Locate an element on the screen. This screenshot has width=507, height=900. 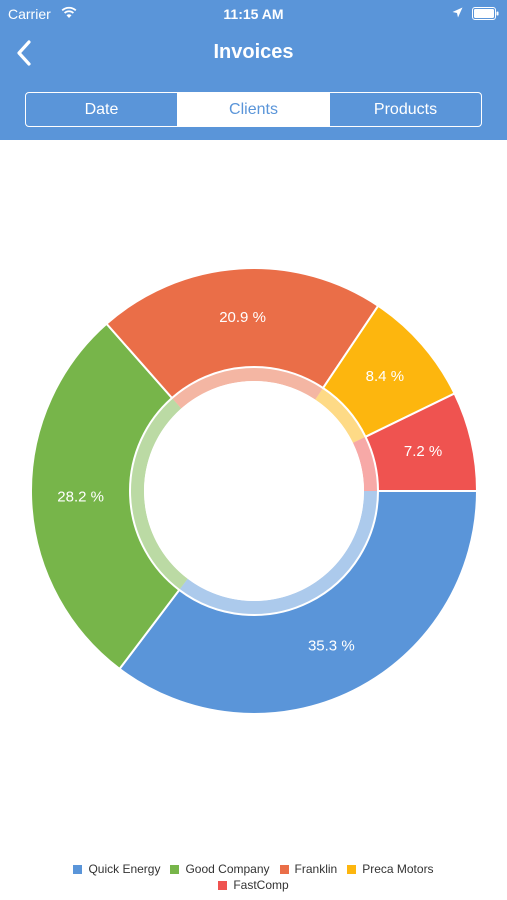
legend-label: Preca Motors is located at coordinates (398, 869).